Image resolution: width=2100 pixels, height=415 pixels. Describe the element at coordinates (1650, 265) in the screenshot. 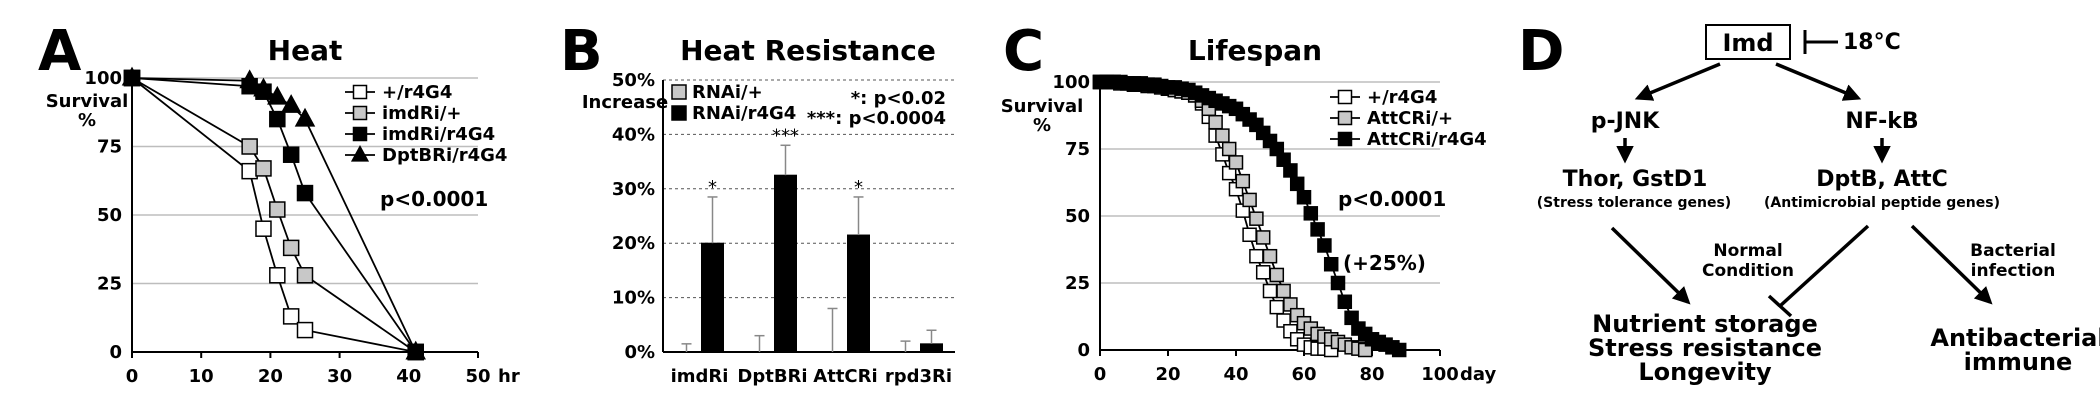

I see `arrow-thor-storage` at that location.